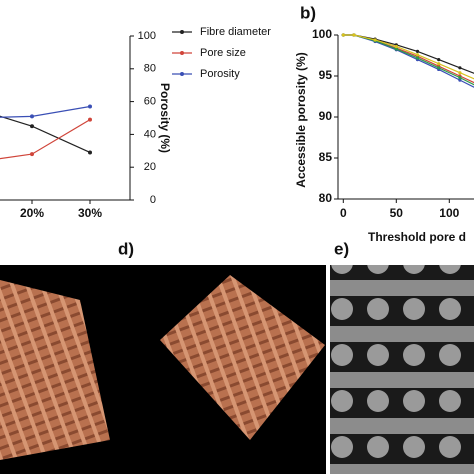 The height and width of the screenshot is (474, 474). I want to click on x-tick-label: 30%, so click(90, 213).